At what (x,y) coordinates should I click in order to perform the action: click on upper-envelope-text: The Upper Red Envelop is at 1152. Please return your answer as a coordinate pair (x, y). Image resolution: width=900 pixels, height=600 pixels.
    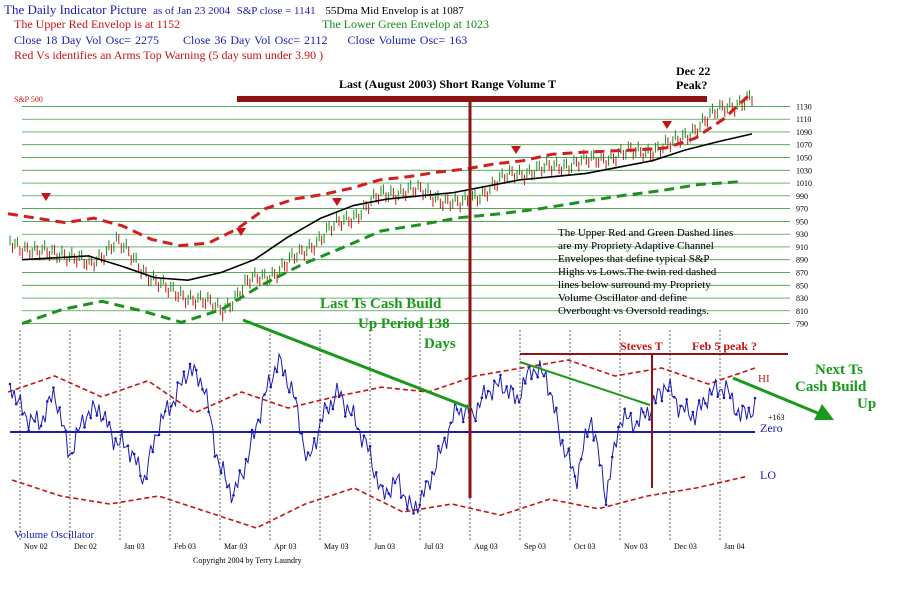
    Looking at the image, I should click on (97, 24).